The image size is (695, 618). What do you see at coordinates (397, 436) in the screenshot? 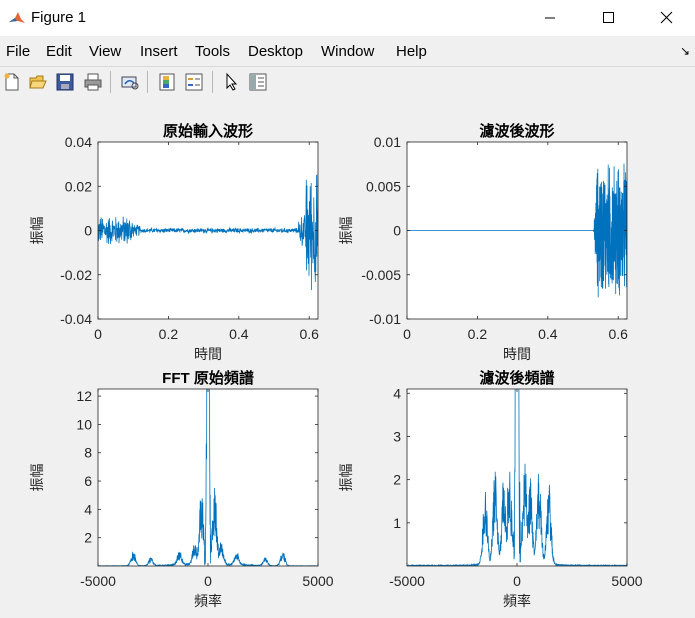
I see `y-tick-label: 3` at bounding box center [397, 436].